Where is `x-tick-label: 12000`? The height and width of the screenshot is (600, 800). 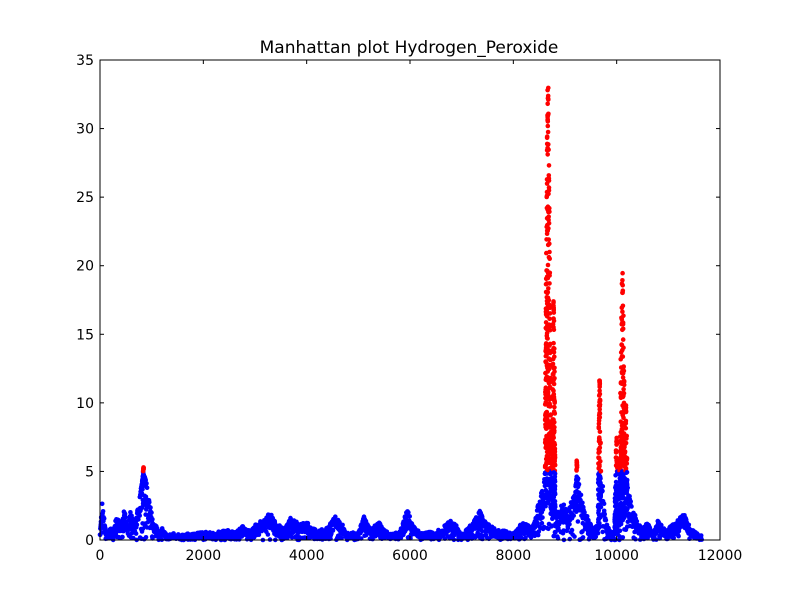
x-tick-label: 12000 is located at coordinates (720, 556).